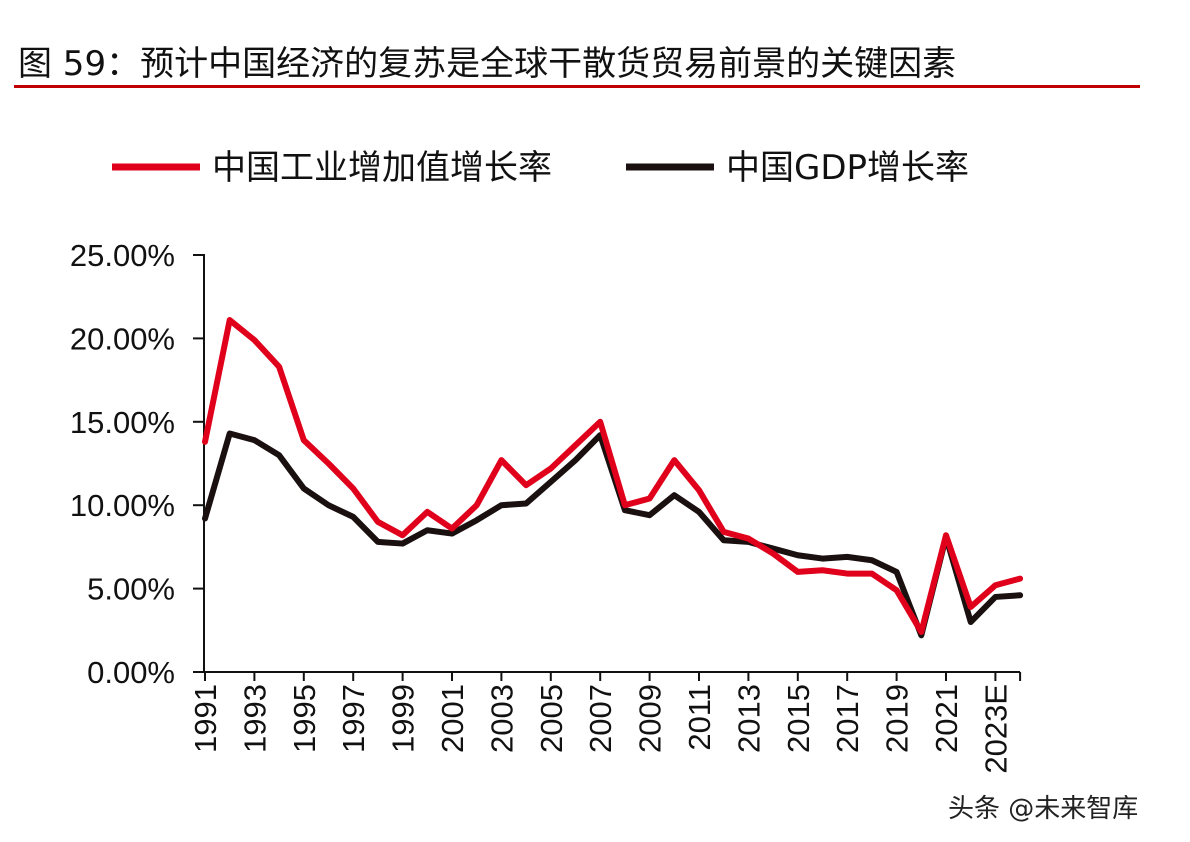 This screenshot has width=1190, height=842. I want to click on x-tick-label: 2003, so click(501, 718).